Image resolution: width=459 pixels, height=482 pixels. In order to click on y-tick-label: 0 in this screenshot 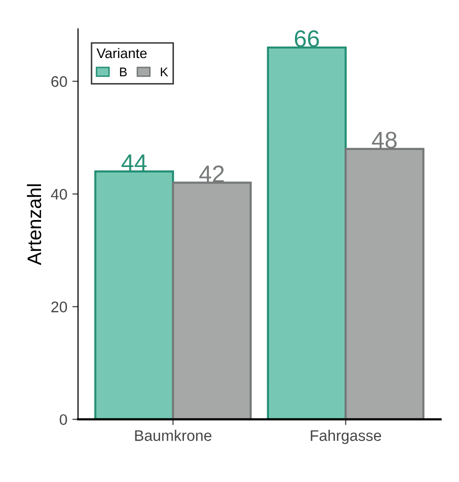, I will do `click(64, 420)`.